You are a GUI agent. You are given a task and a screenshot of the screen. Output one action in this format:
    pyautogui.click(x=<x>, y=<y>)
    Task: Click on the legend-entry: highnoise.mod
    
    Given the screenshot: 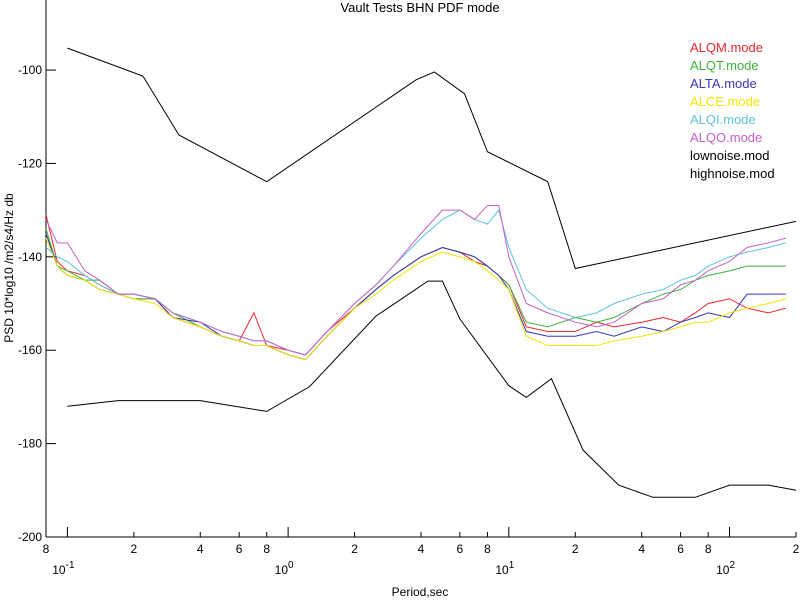 What is the action you would take?
    pyautogui.click(x=732, y=173)
    